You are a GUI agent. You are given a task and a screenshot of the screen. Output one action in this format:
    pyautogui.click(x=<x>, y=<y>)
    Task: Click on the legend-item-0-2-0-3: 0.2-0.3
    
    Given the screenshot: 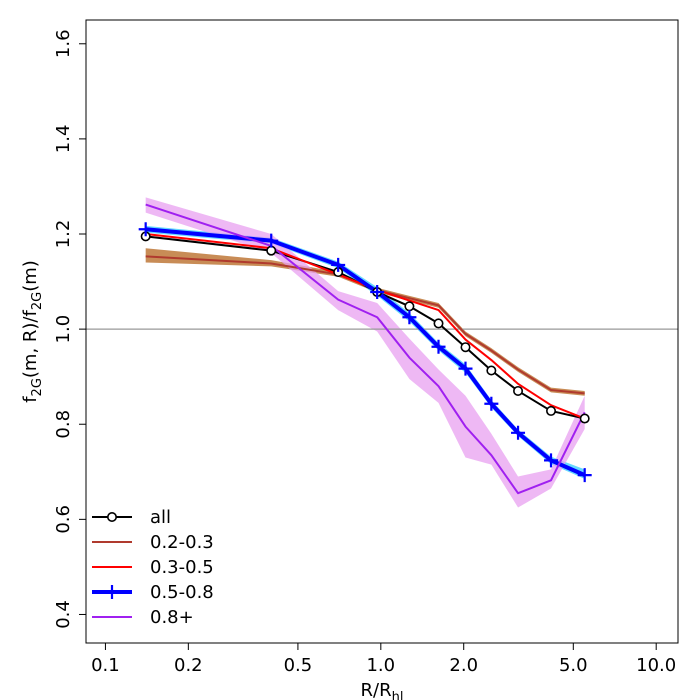 What is the action you would take?
    pyautogui.click(x=153, y=542)
    